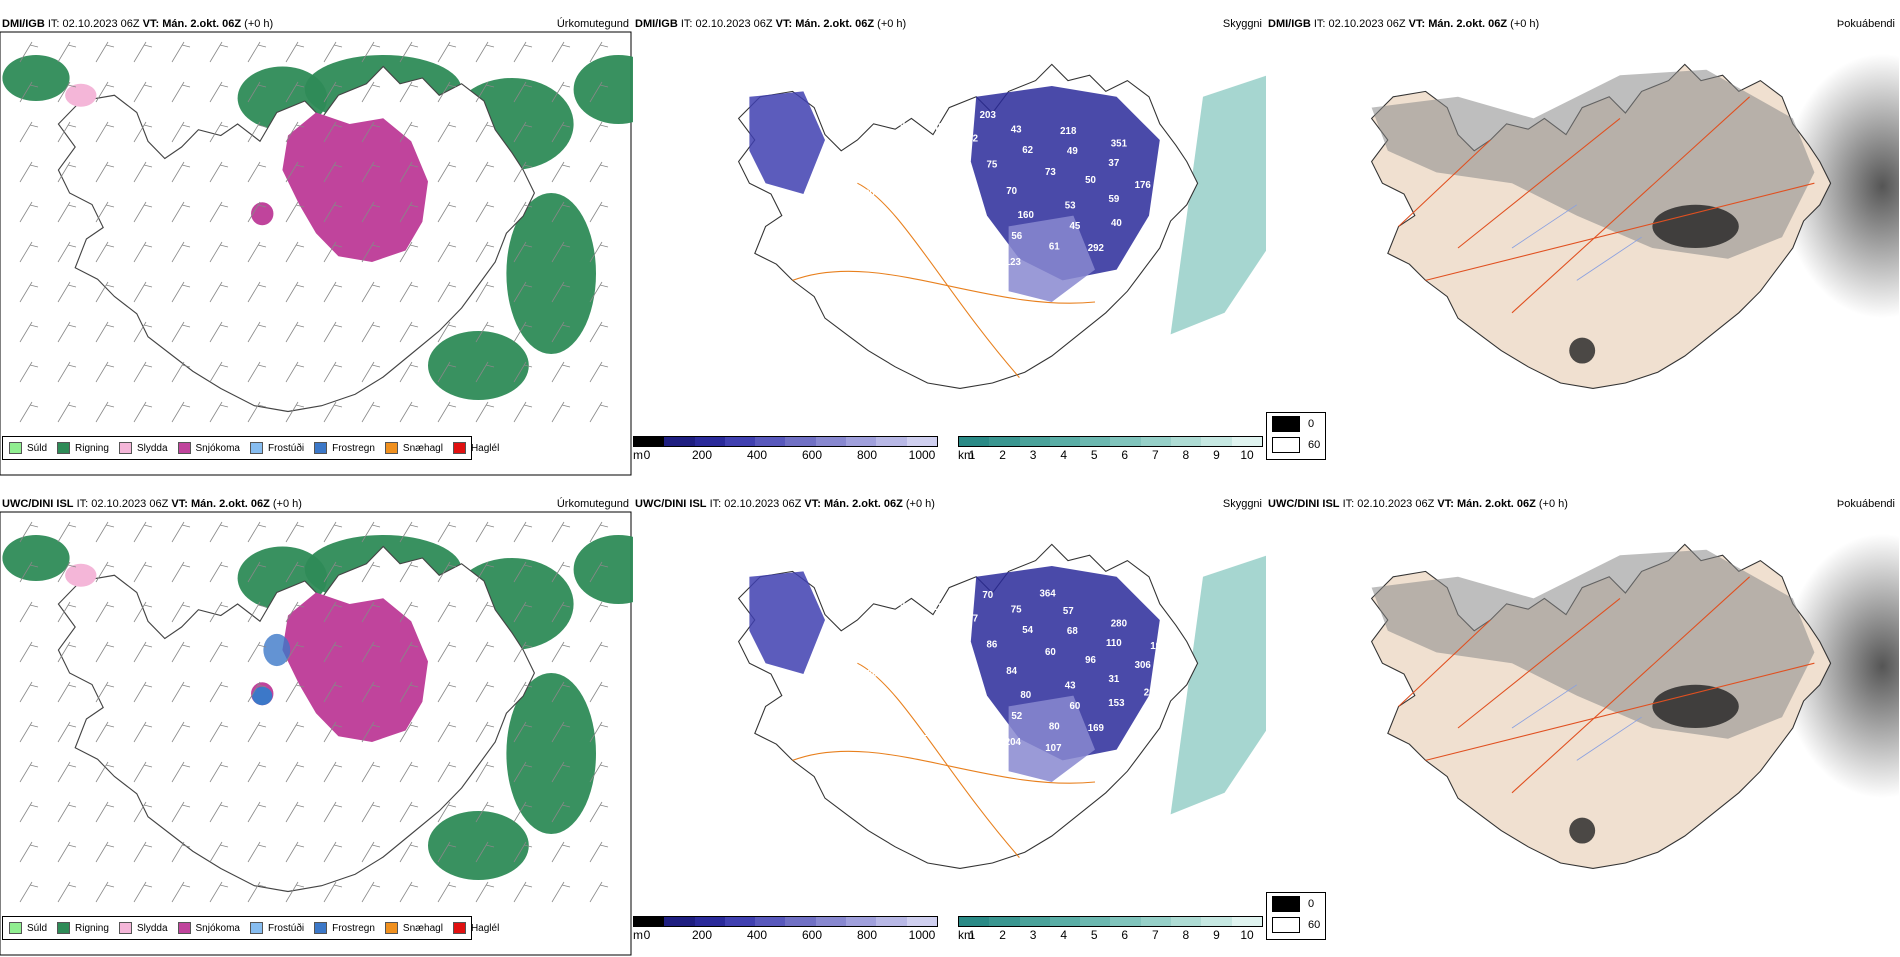  I want to click on model-name: UWC/DINI ISL, so click(671, 504).